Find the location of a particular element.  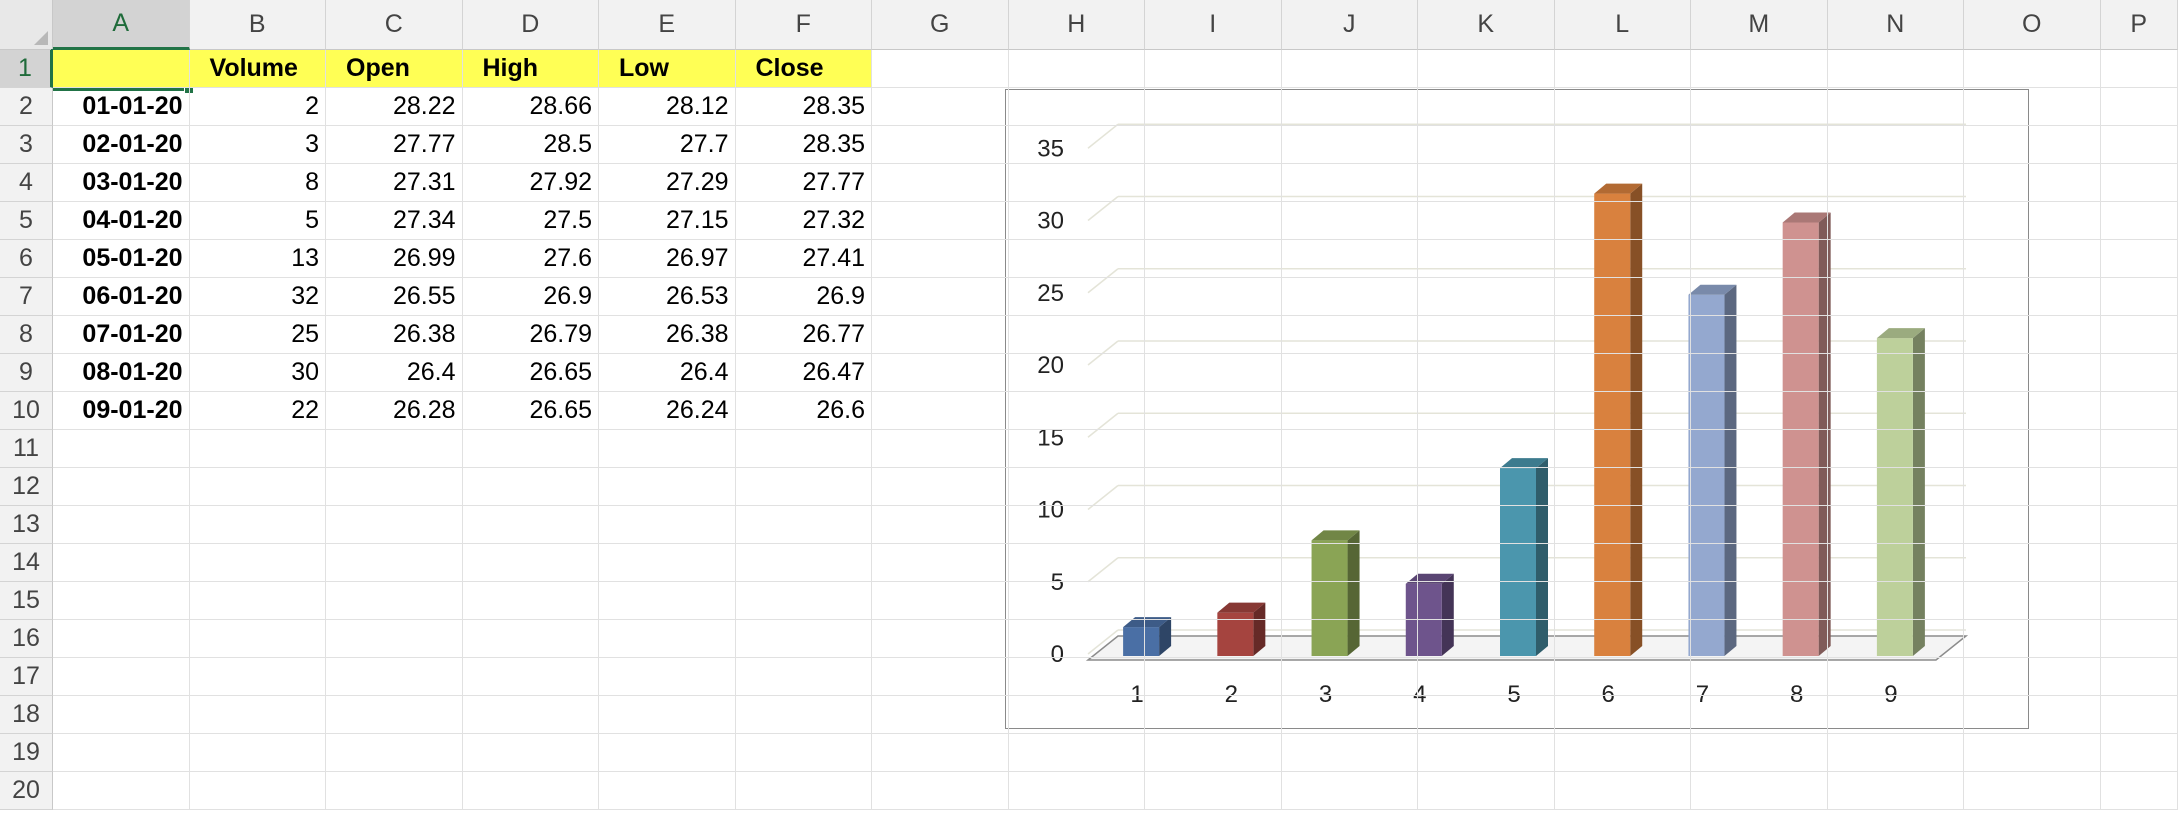

close-cell: 26.77 is located at coordinates (803, 335).